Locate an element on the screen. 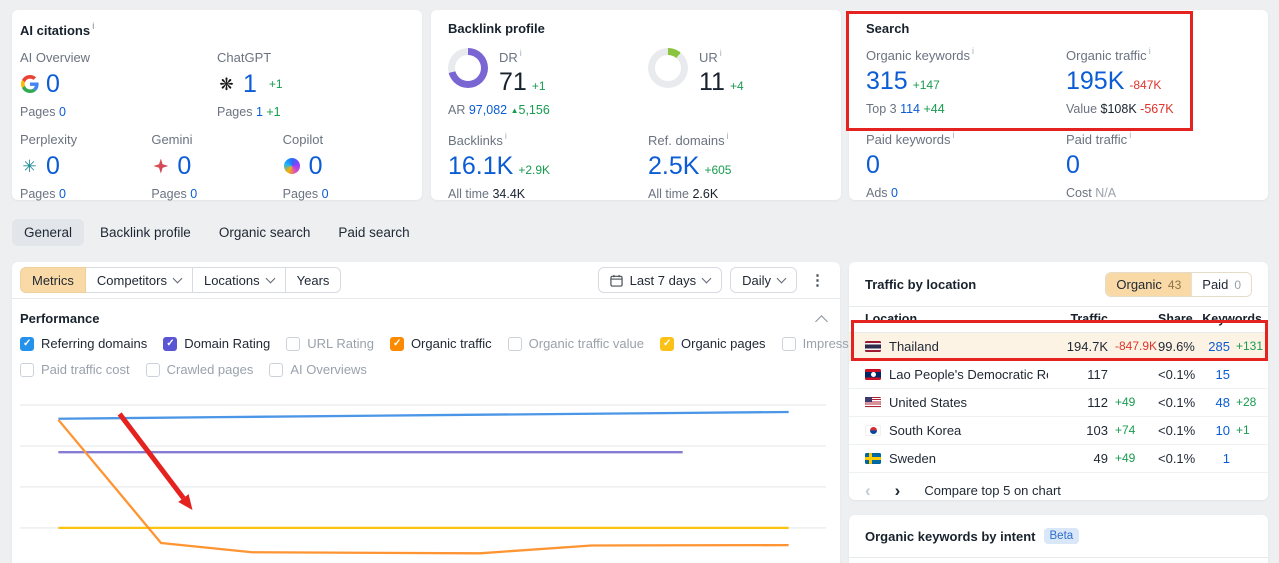  tab-general: General is located at coordinates (48, 232).